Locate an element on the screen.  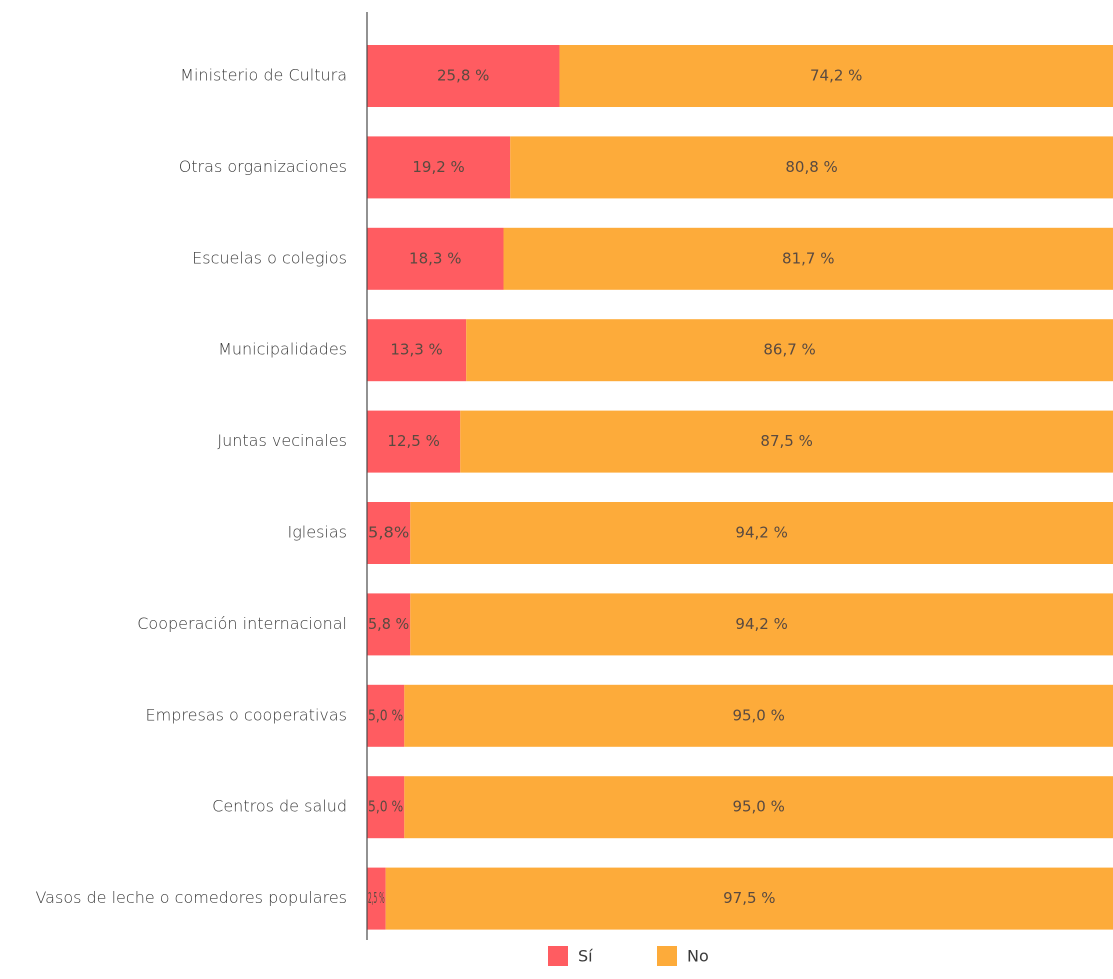
bar-si-juntas-vecinales is located at coordinates (414, 441).